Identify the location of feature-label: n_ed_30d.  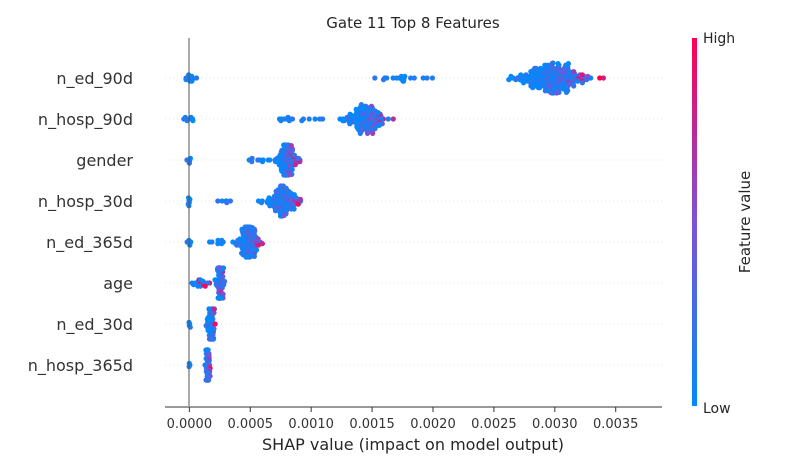
(94, 325).